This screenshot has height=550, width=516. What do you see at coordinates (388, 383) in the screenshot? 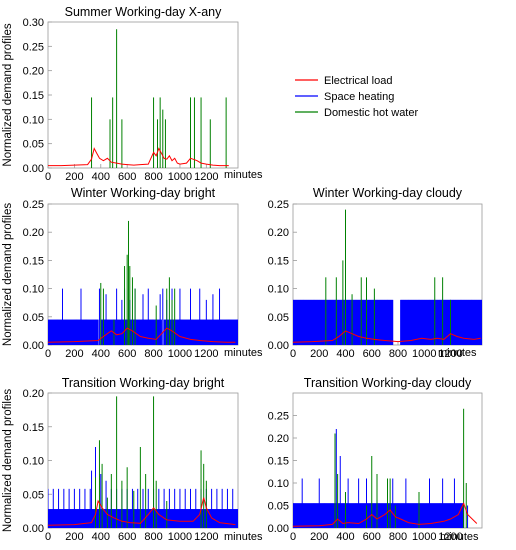
I see `panel-title: Transition Working-day cloudy` at bounding box center [388, 383].